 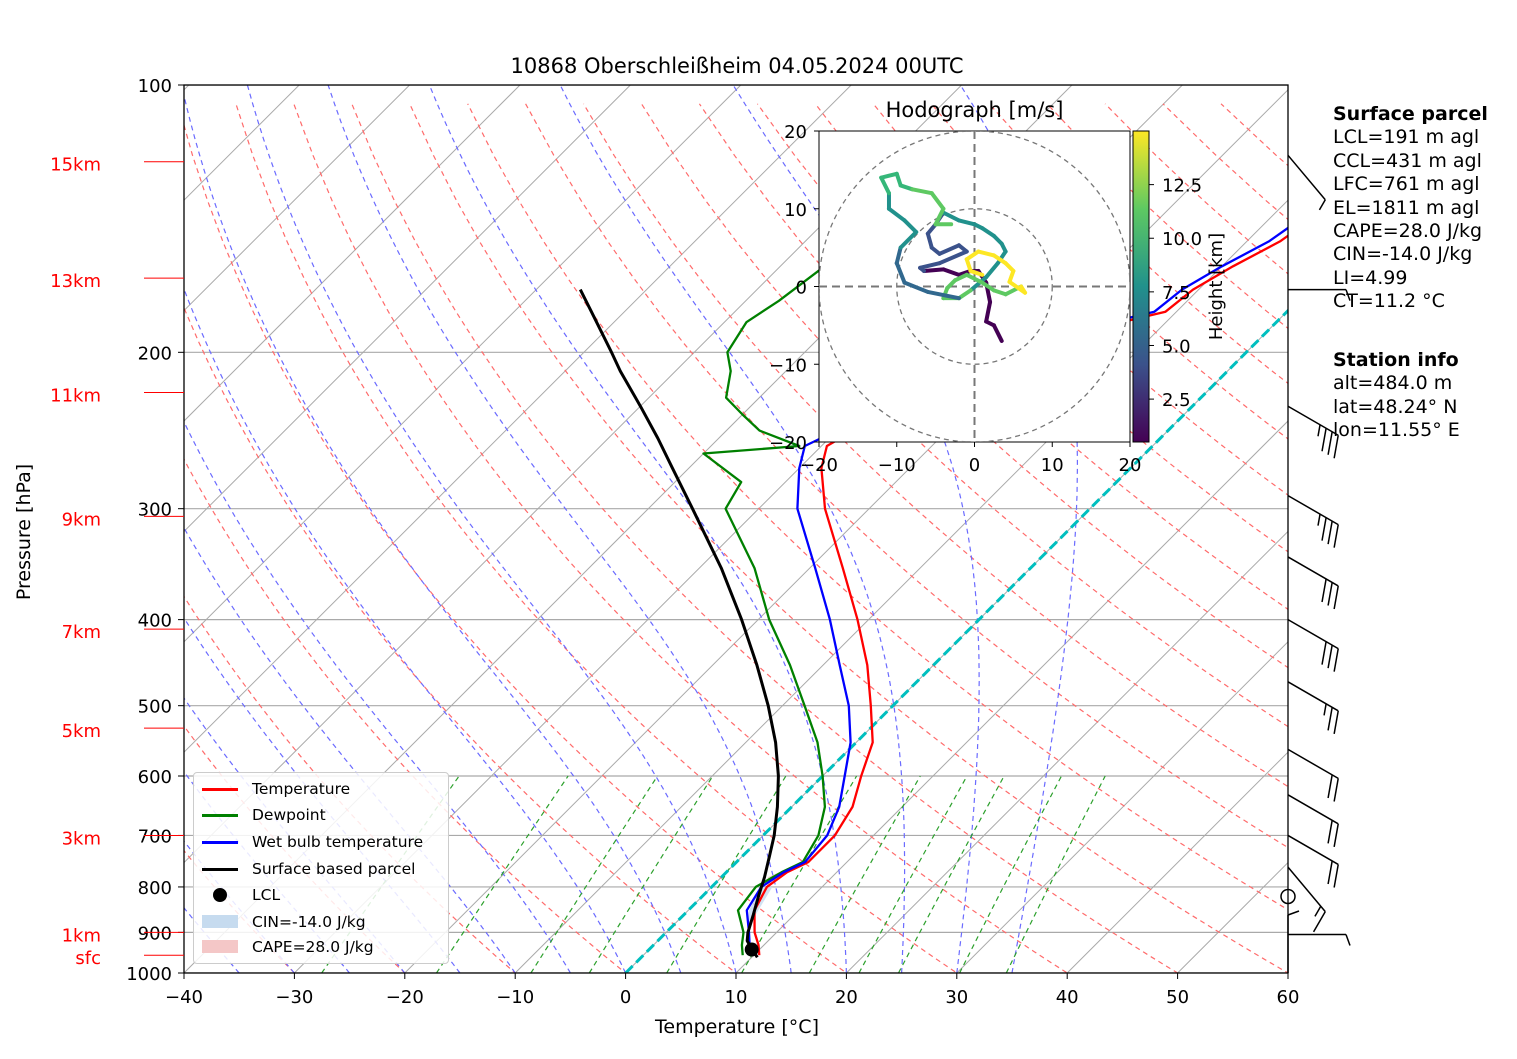 I want to click on x-tick-label: 50, so click(x=1177, y=997).